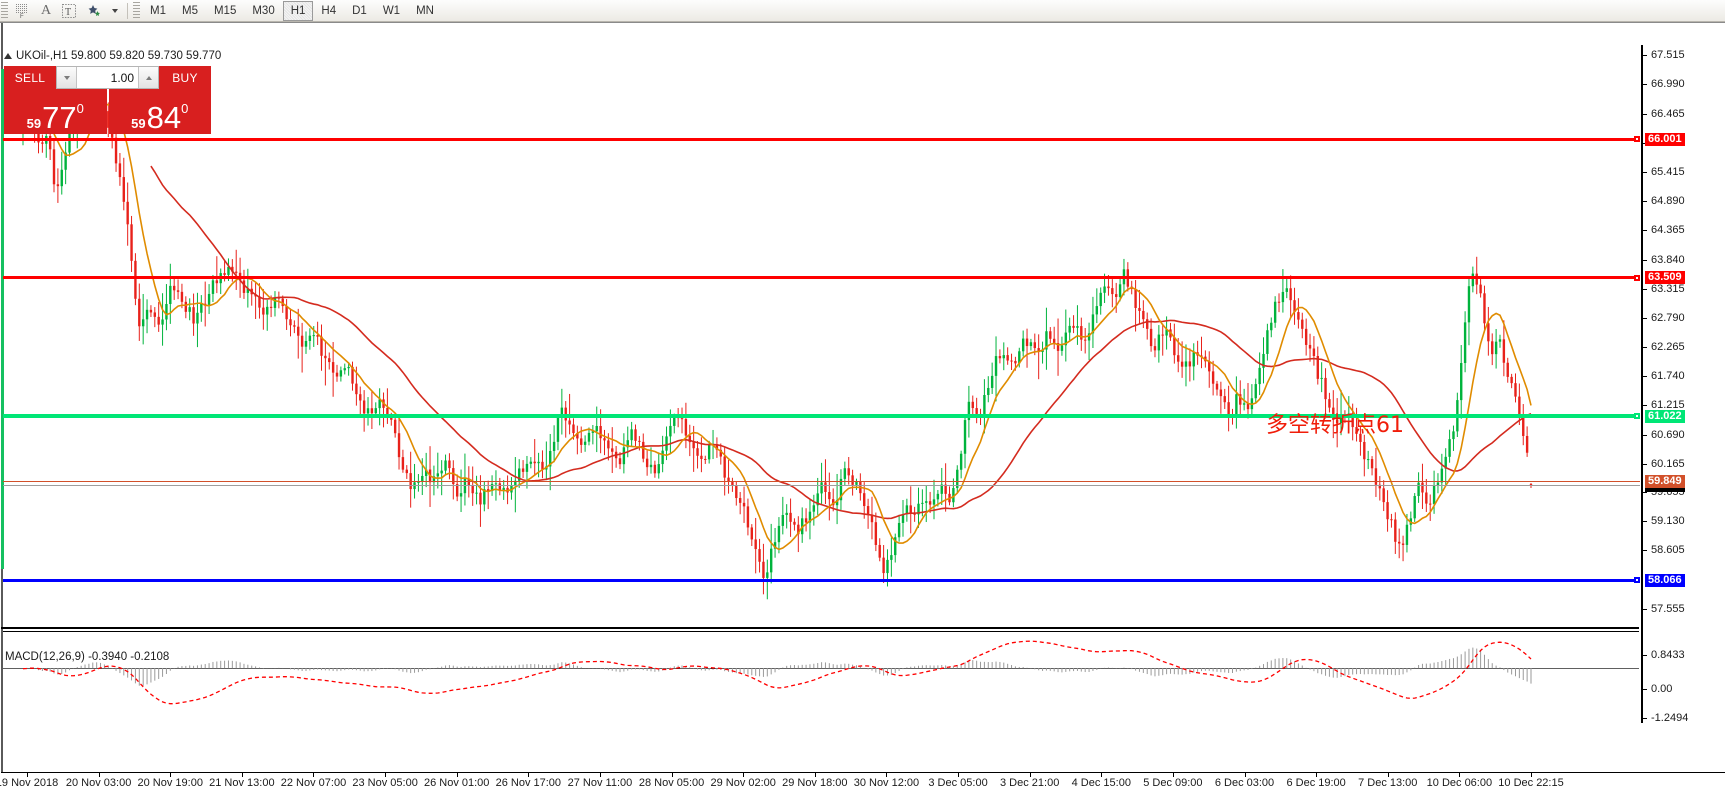 This screenshot has height=794, width=1725. What do you see at coordinates (159, 111) in the screenshot?
I see `buy-price-display: 59 84 0` at bounding box center [159, 111].